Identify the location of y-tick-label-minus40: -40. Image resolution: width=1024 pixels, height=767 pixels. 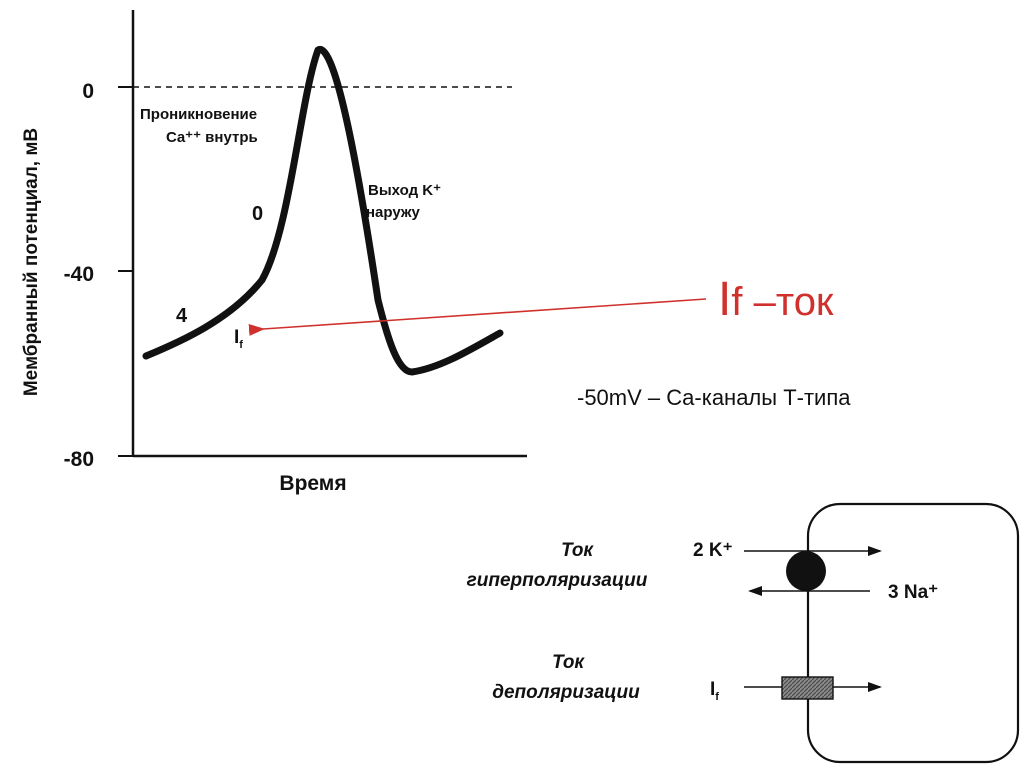
(79, 274).